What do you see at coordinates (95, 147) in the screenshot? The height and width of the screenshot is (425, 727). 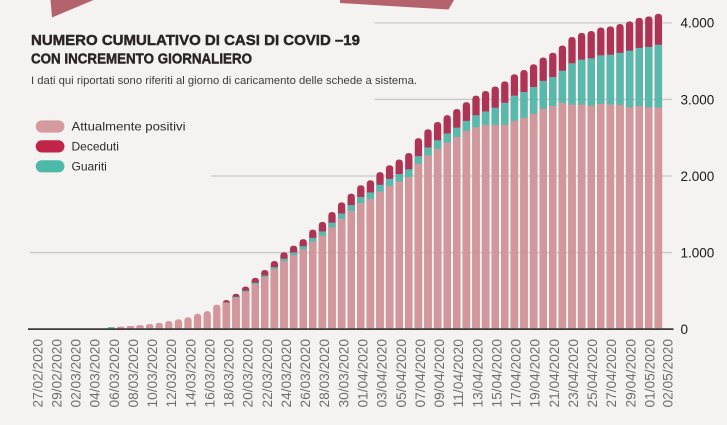 I see `svg-text: Deceduti` at bounding box center [95, 147].